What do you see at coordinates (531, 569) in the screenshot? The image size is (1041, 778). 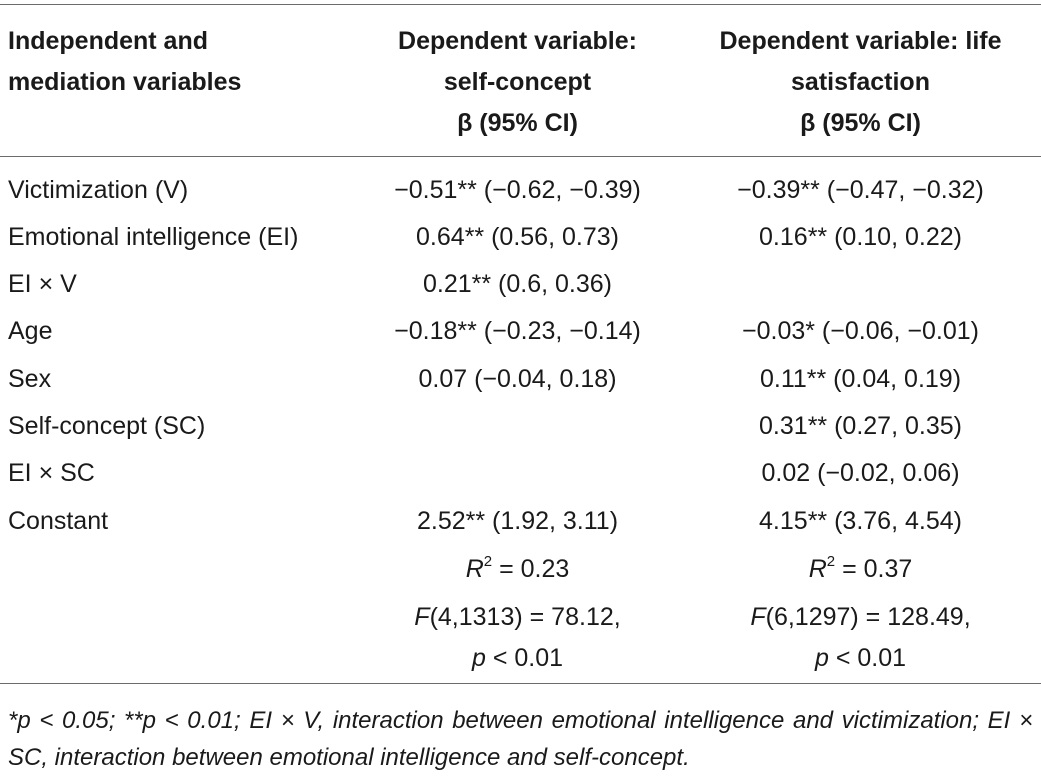 I see `r-squared-value: = 0.23` at bounding box center [531, 569].